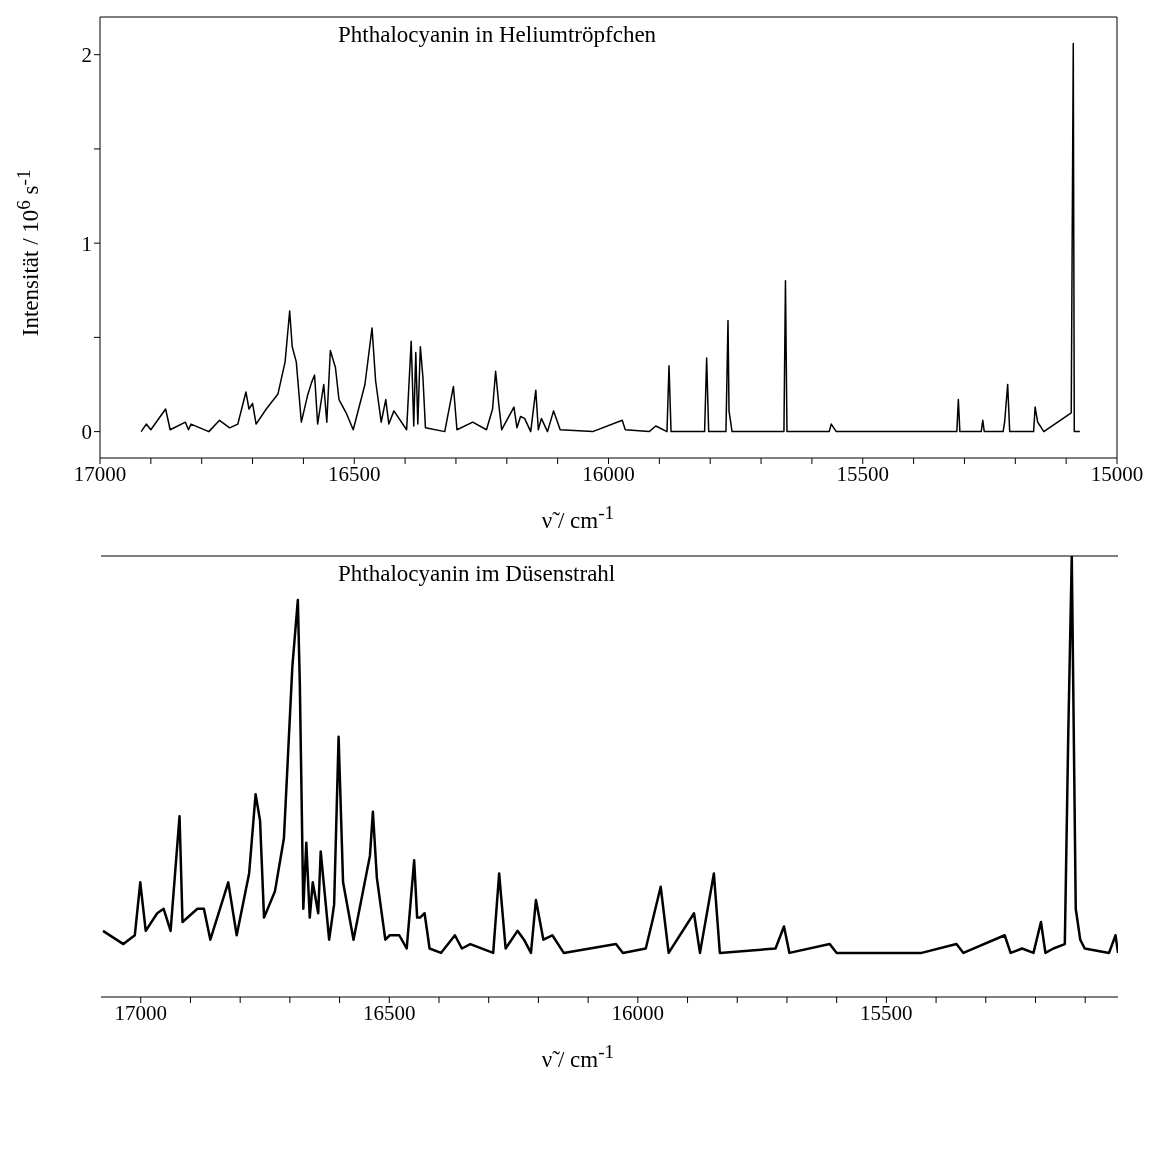  I want to click on x-tick-label: 15000, so click(1117, 473).